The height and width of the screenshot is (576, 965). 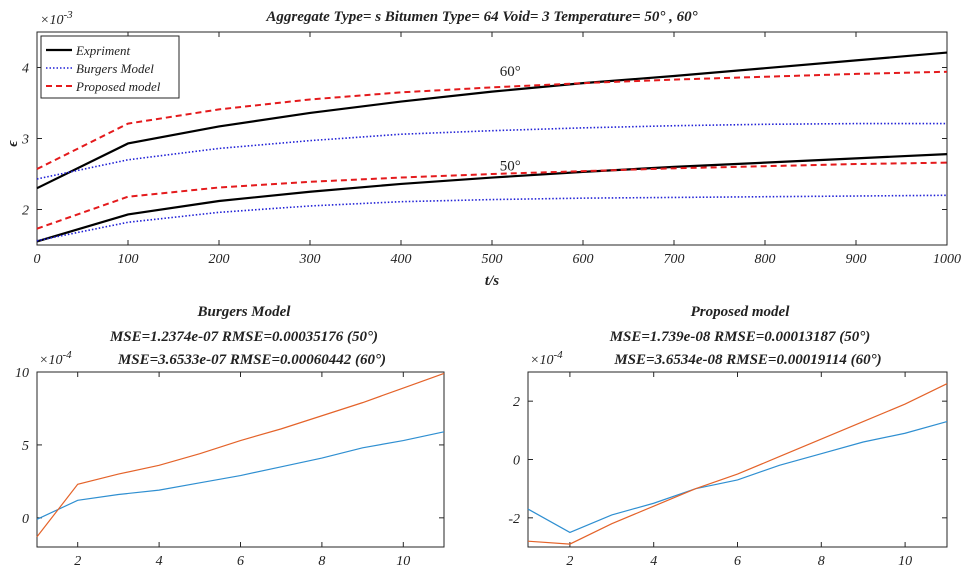 I want to click on burgers-residual-chart-residual-60-line, so click(x=240, y=455).